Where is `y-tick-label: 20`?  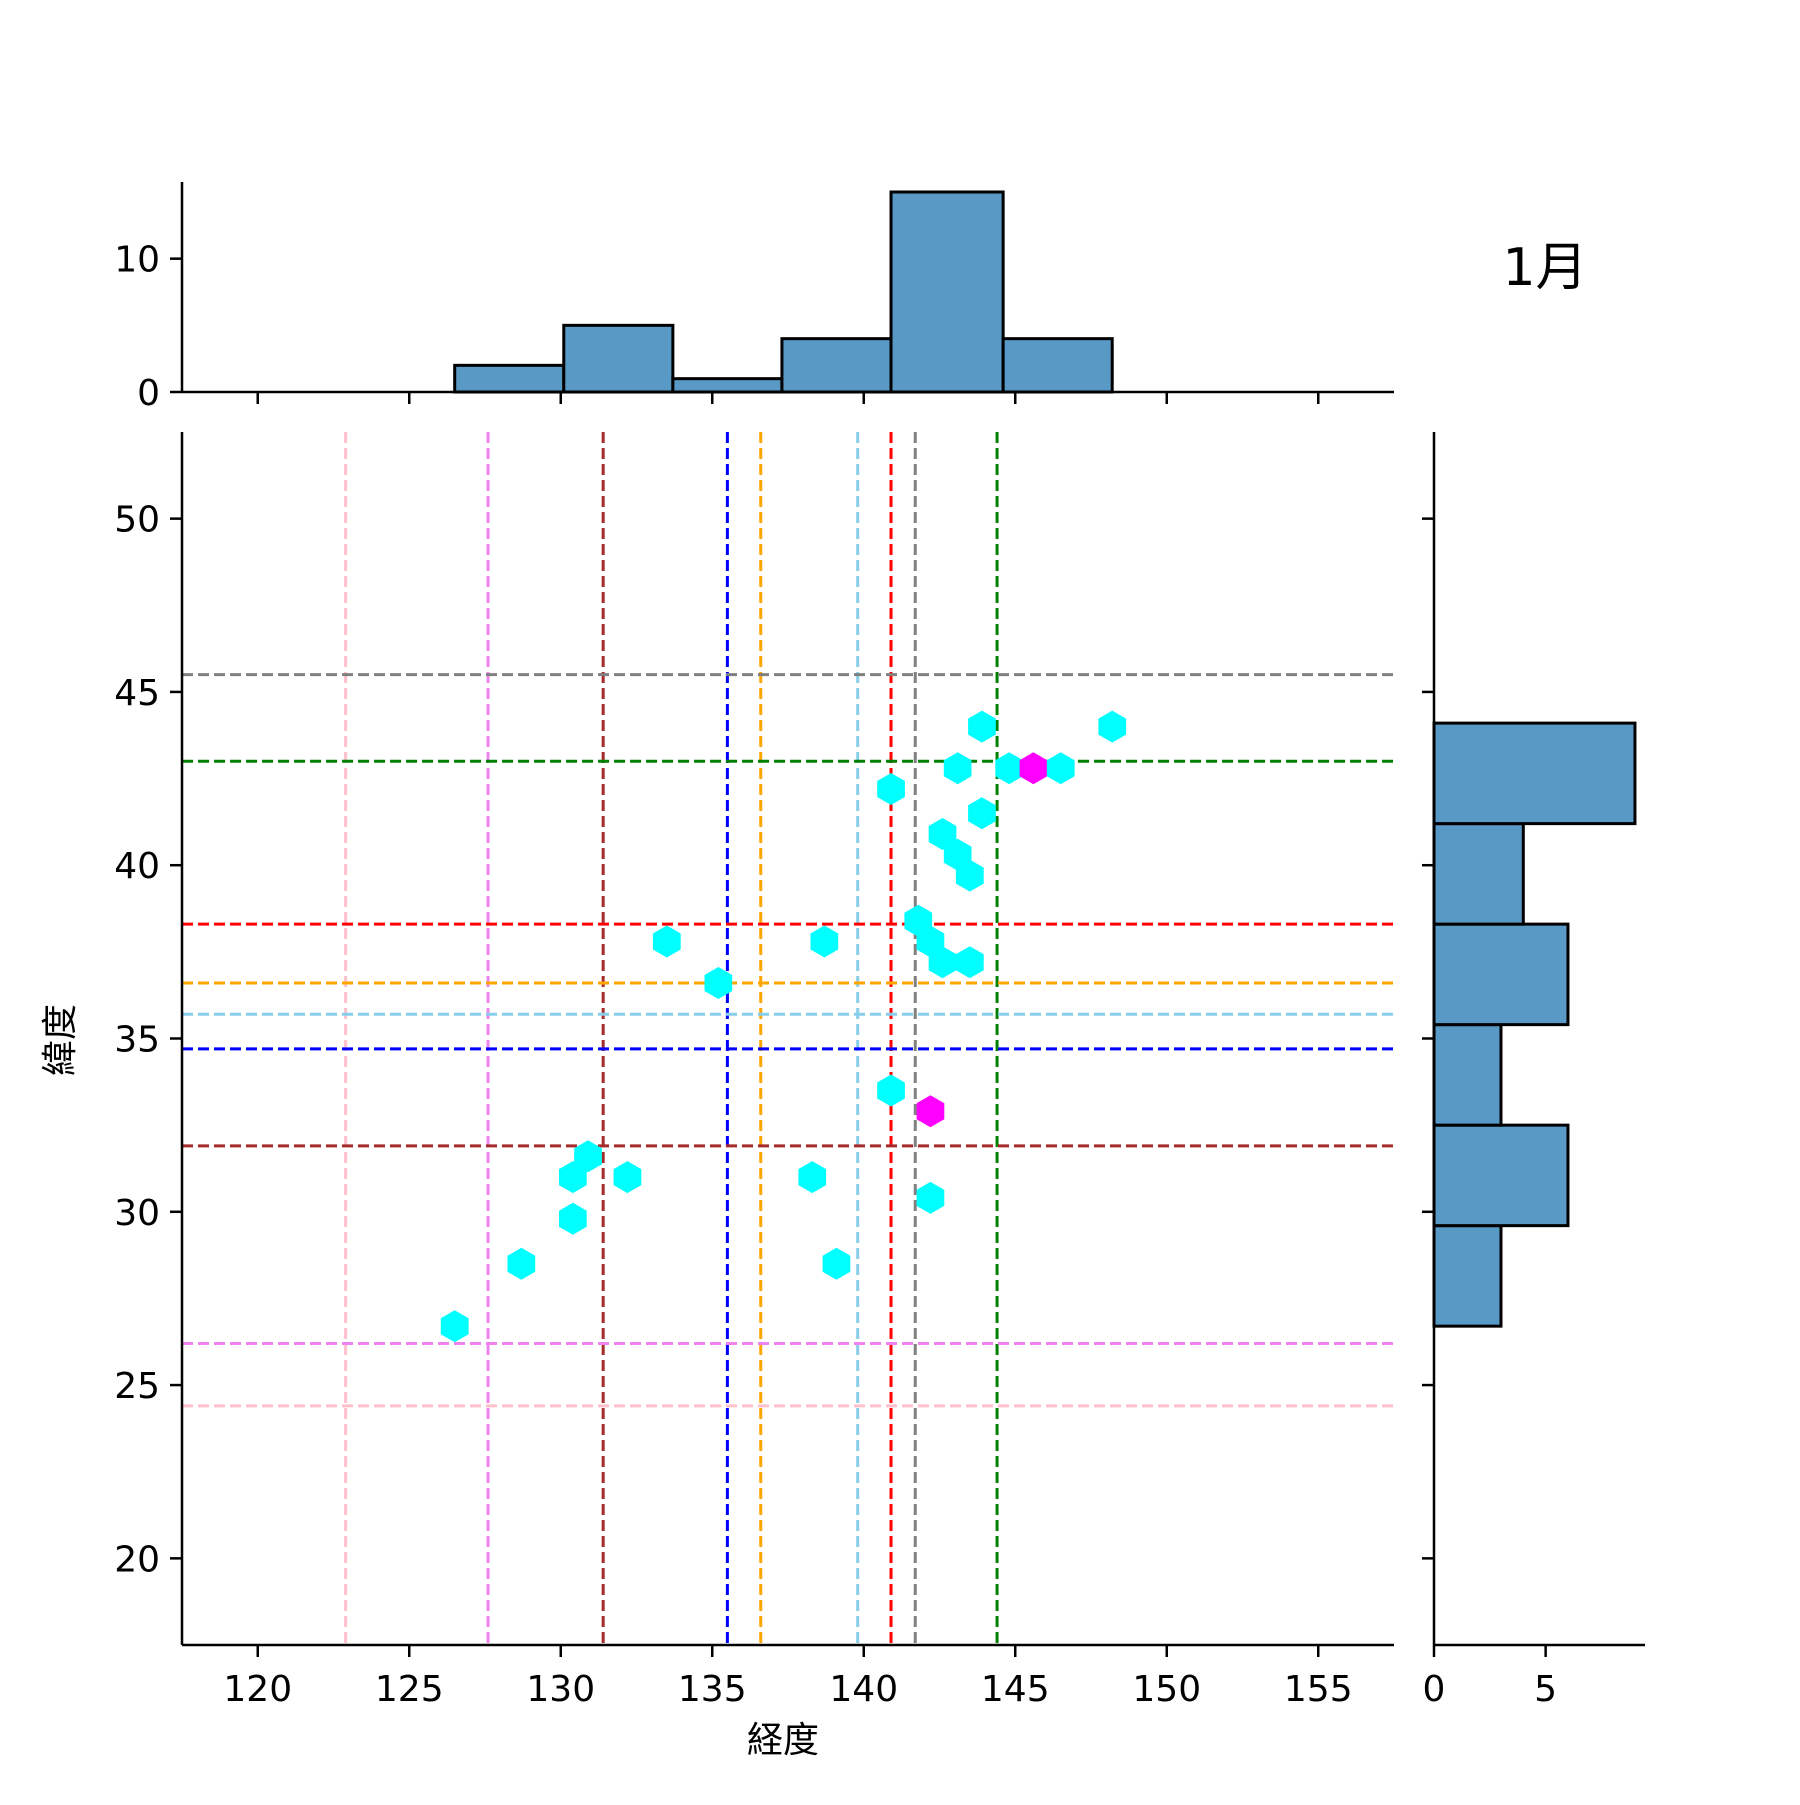
y-tick-label: 20 is located at coordinates (137, 1559).